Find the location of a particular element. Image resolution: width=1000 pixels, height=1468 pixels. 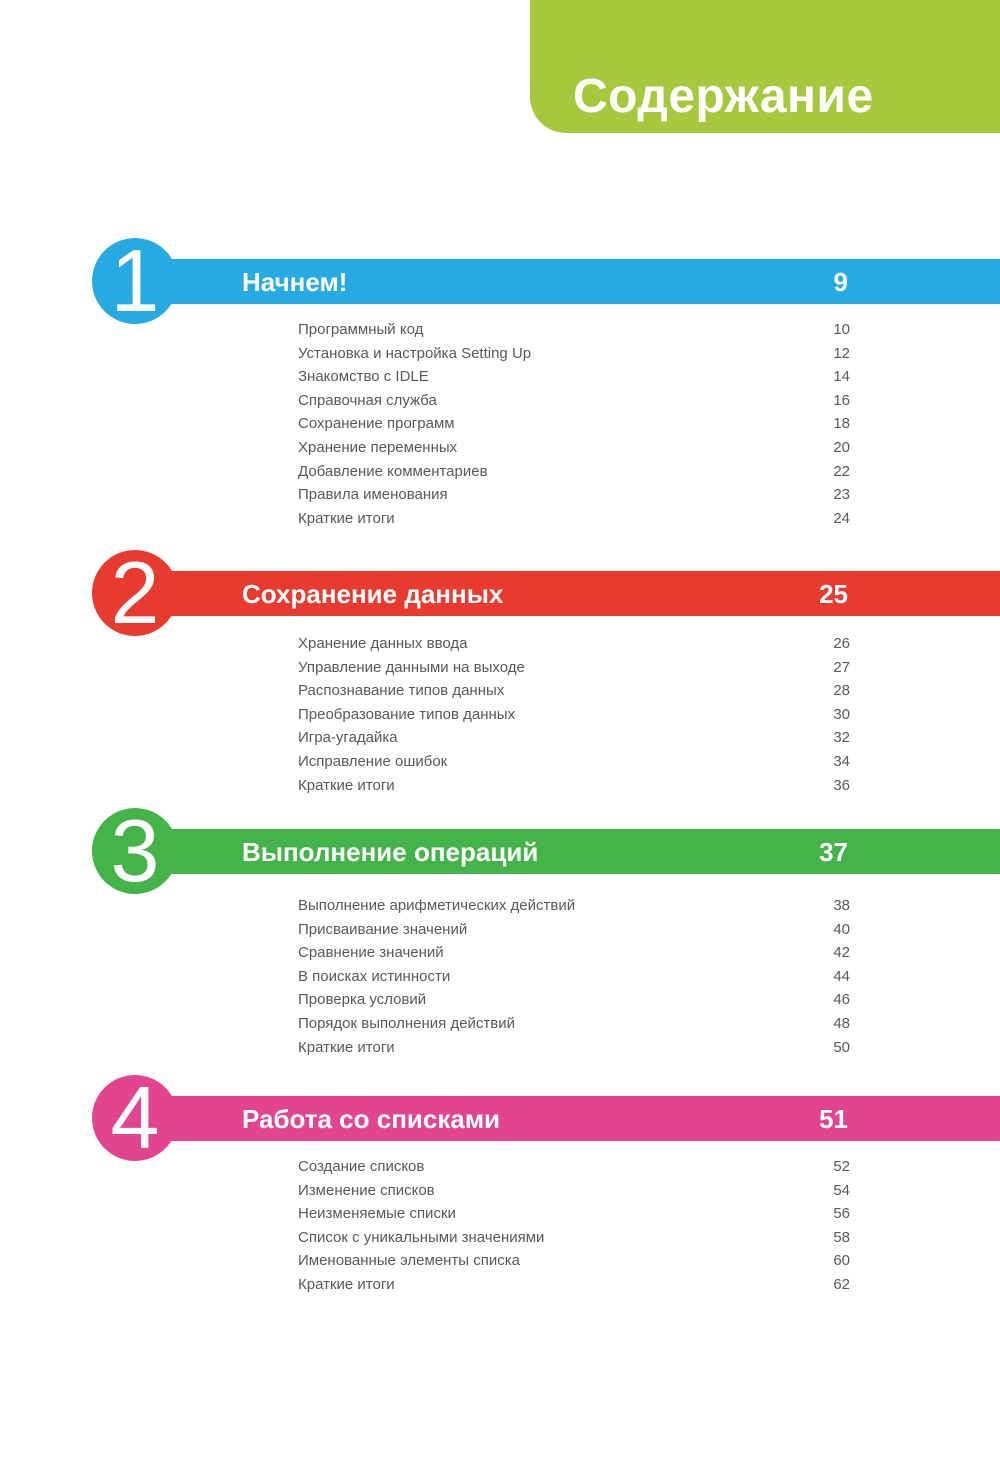

toc-entry-page: 32 is located at coordinates (841, 738).